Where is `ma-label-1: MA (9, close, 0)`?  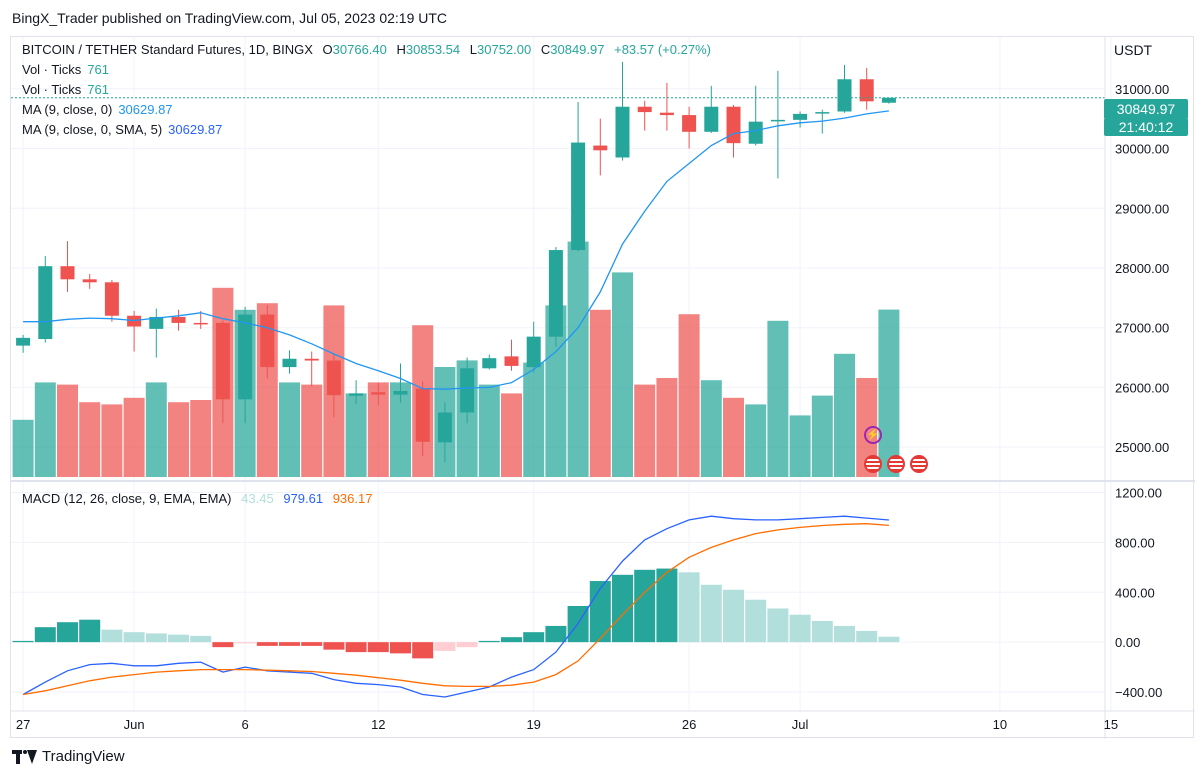
ma-label-1: MA (9, close, 0) is located at coordinates (67, 109).